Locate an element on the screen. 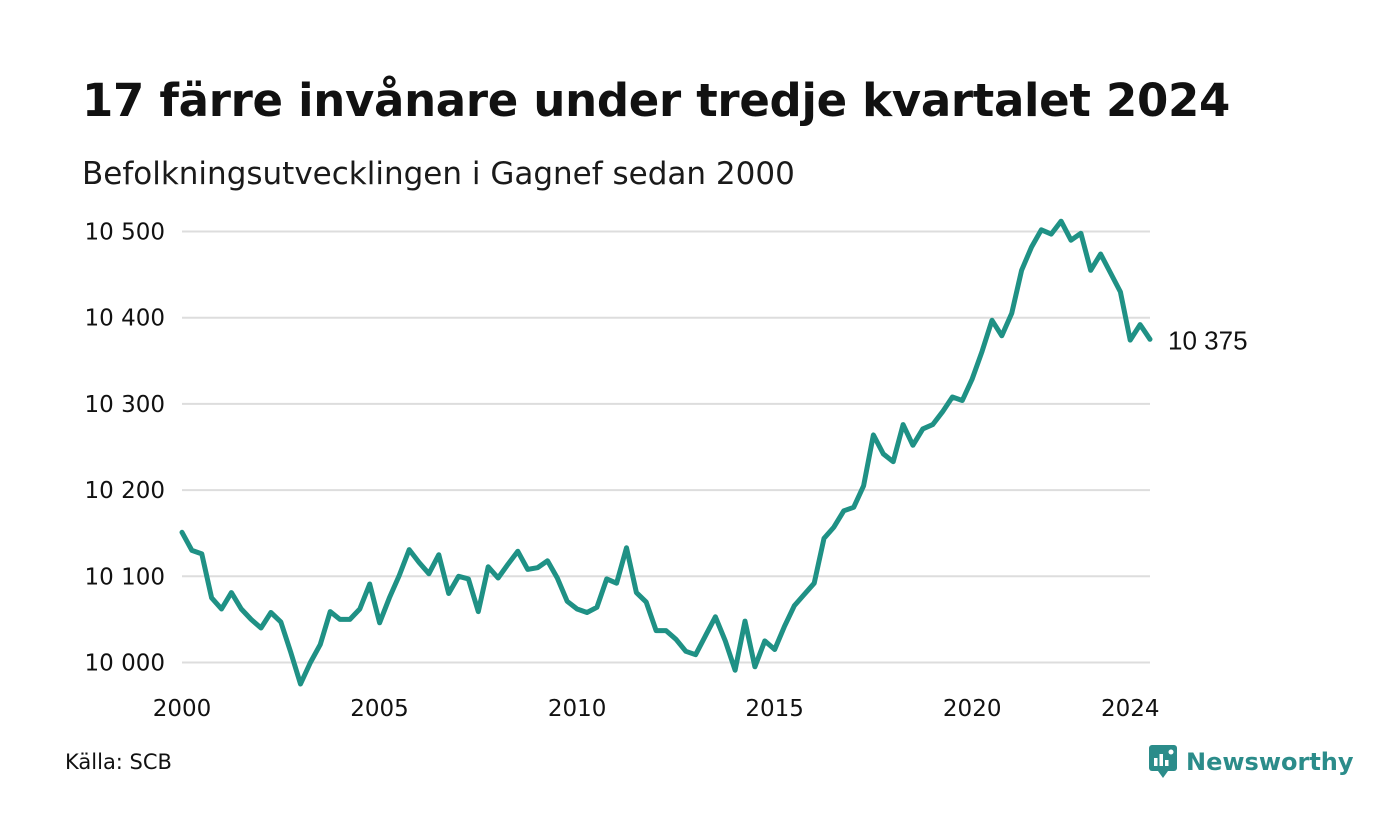 This screenshot has height=840, width=1400. x-axis-tick-labels: 2000 2005 2010 2015 2020 2024 is located at coordinates (656, 709).